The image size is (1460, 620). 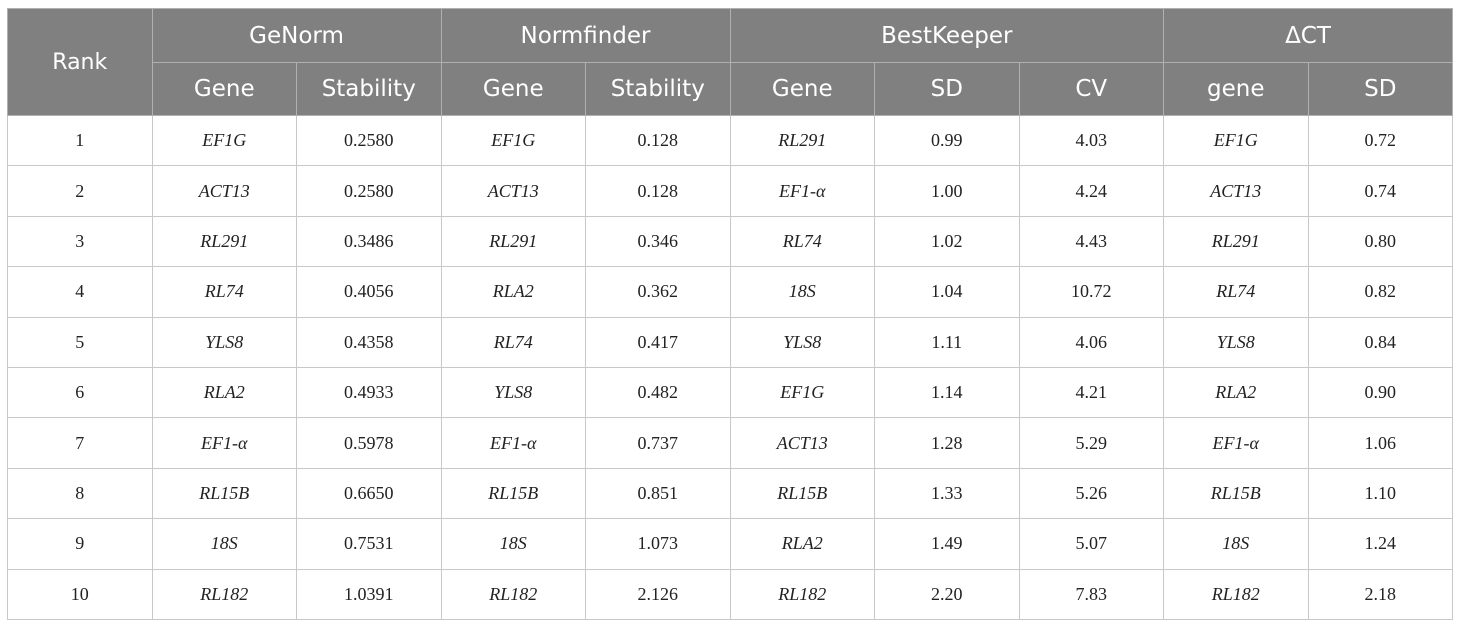 I want to click on rank-cell: 2, so click(x=80, y=191).